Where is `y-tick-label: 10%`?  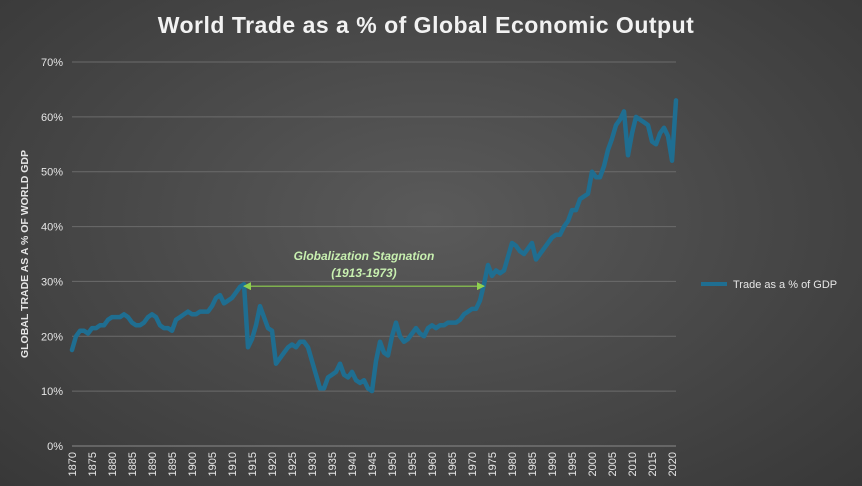 y-tick-label: 10% is located at coordinates (52, 392).